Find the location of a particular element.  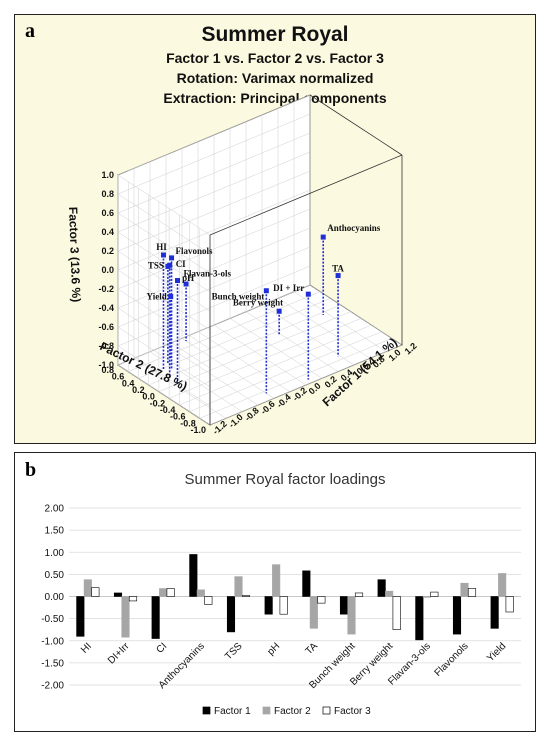

z-tick-label: 1.0 is located at coordinates (107, 175).